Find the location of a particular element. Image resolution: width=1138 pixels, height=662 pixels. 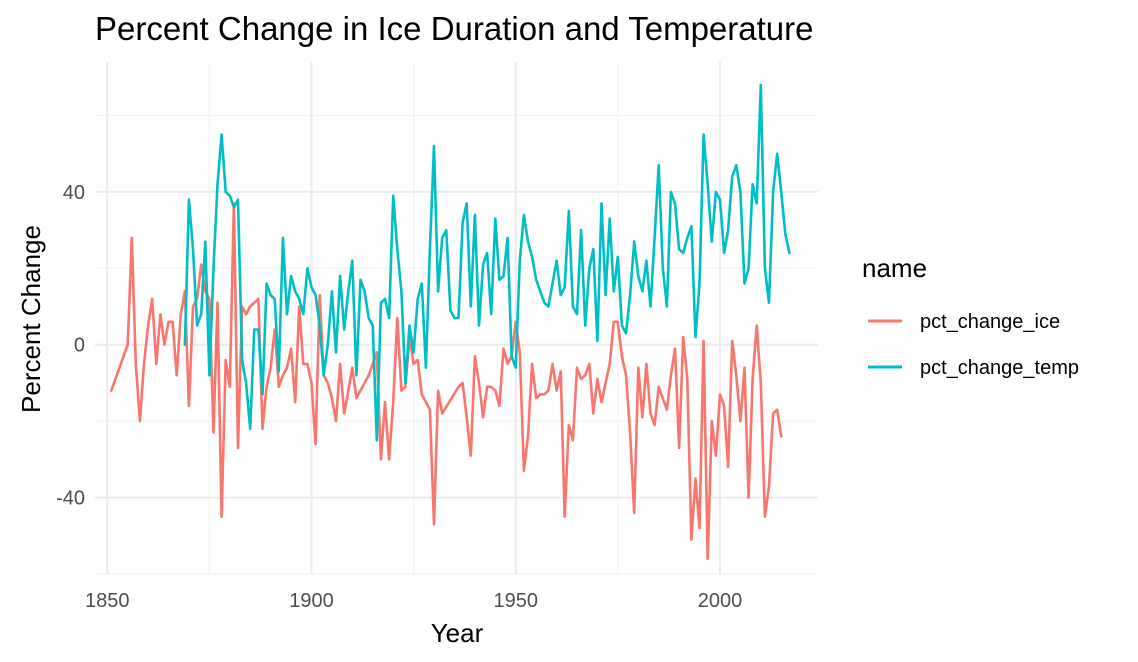

legend-label: pct_change_temp is located at coordinates (999, 368).